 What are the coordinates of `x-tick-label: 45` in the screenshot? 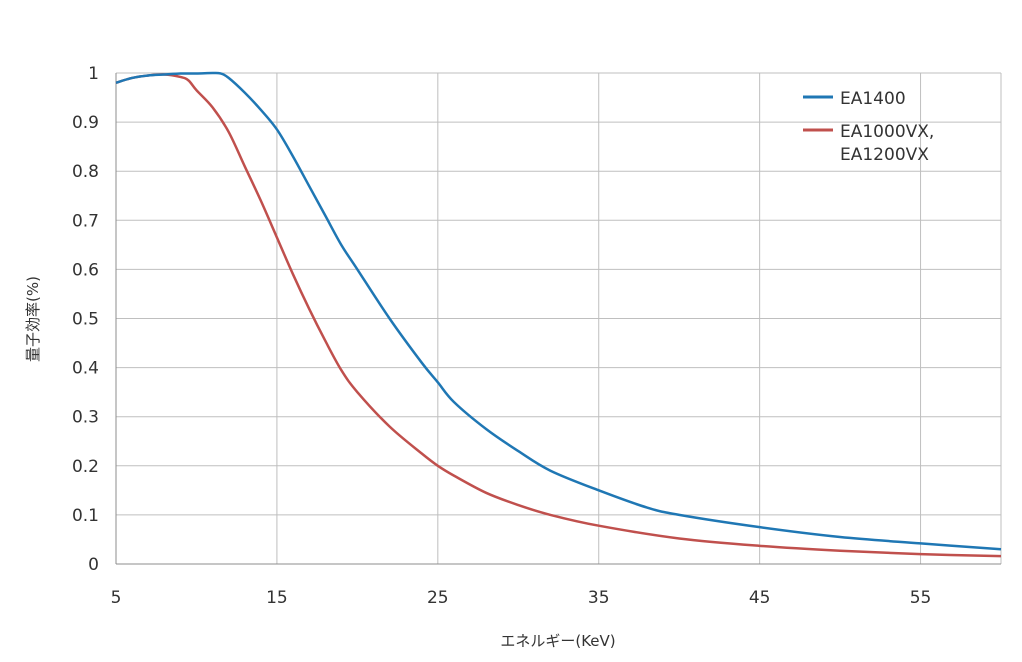 It's located at (760, 598).